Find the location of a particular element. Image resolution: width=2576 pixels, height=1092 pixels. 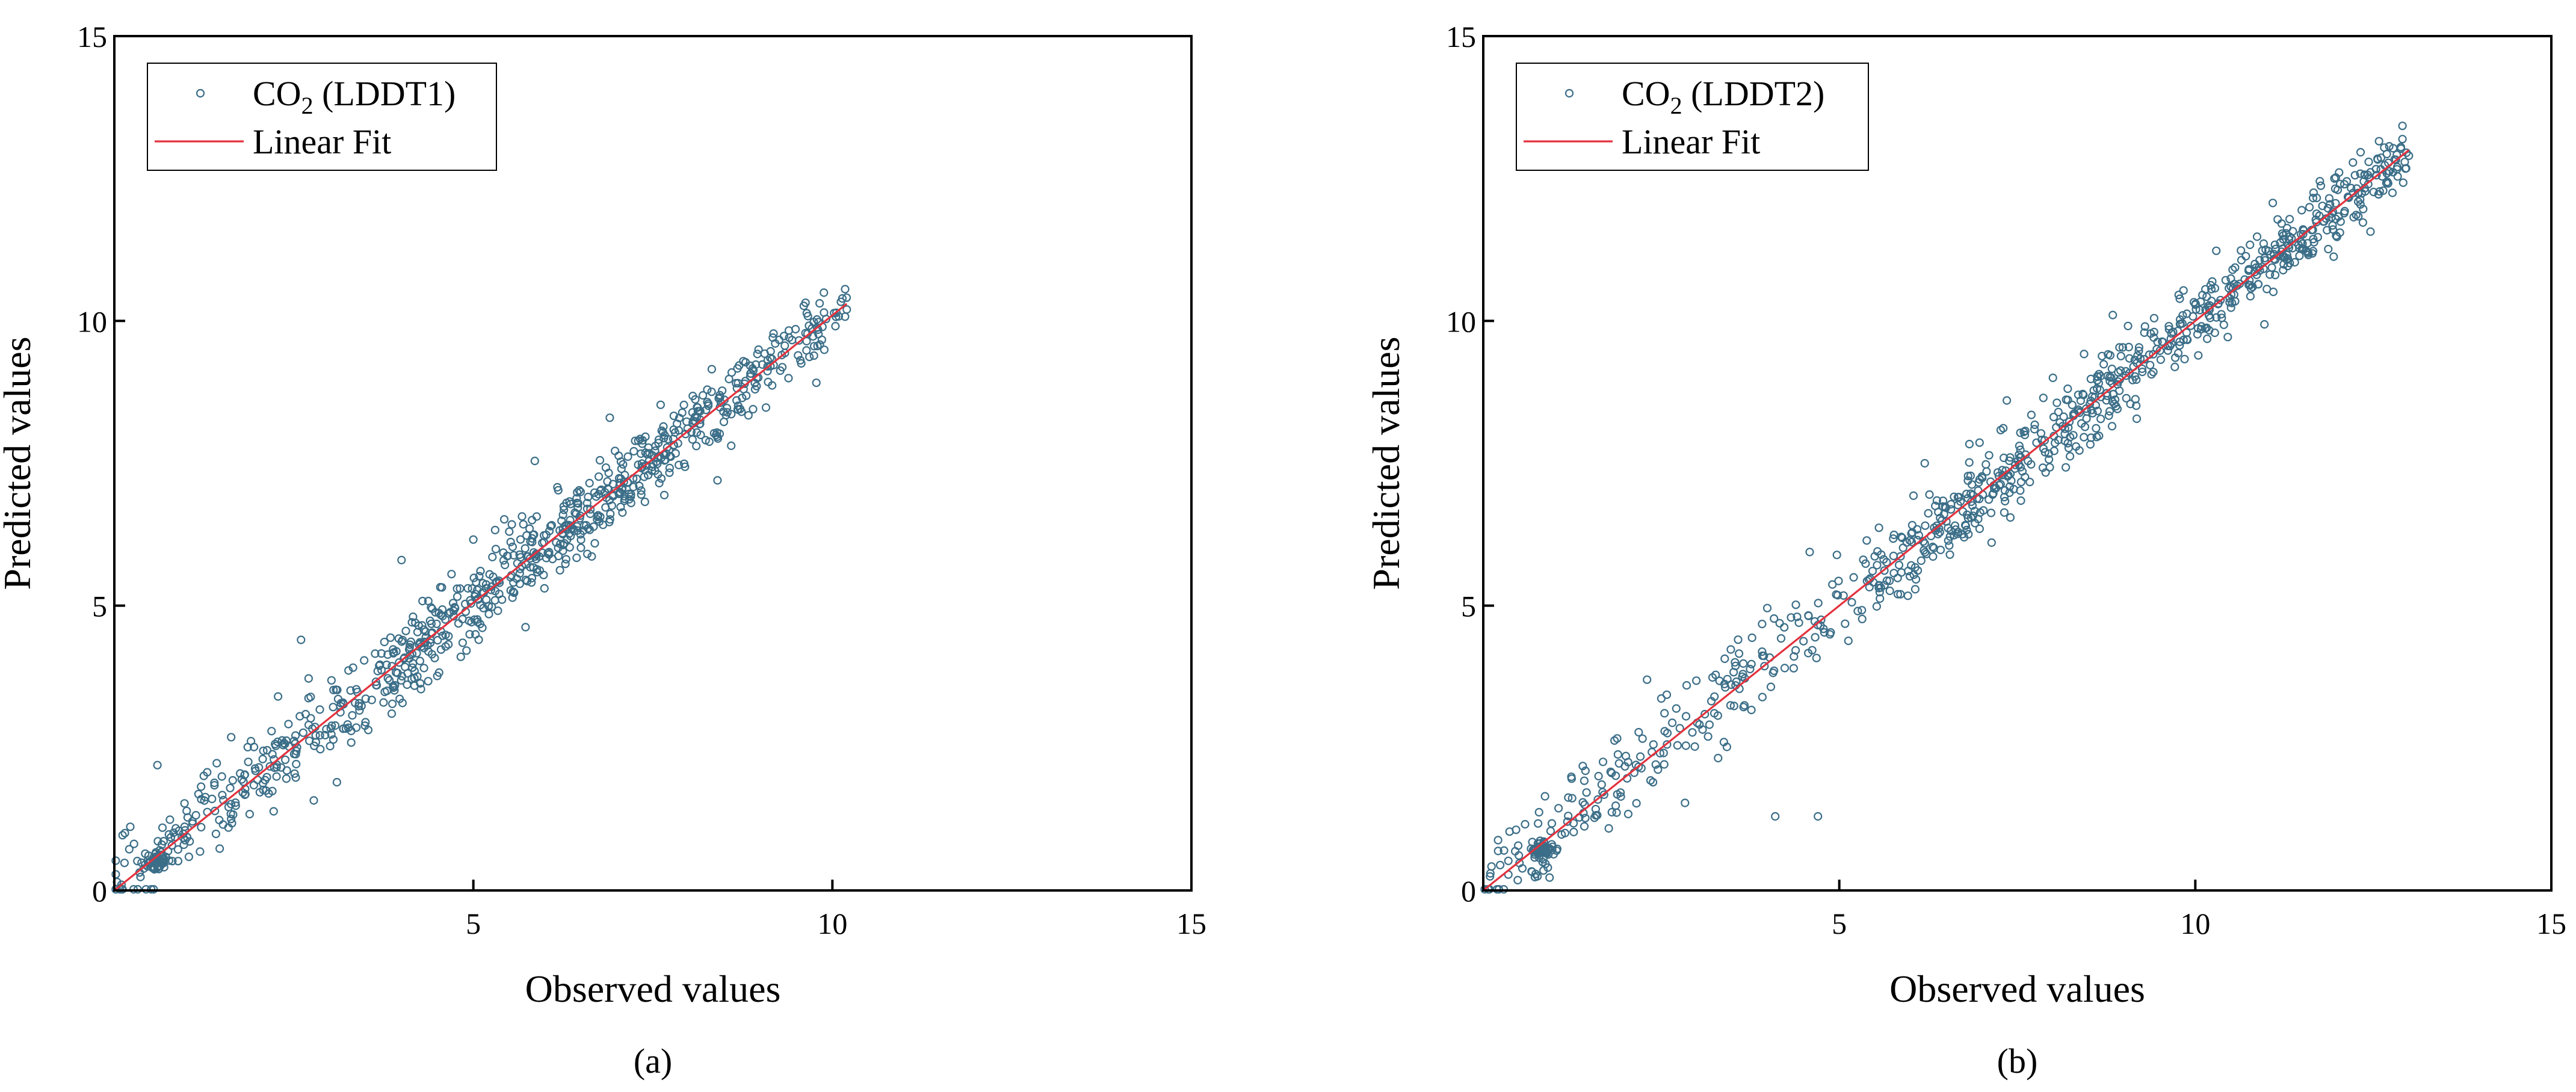

legend-series-label-a: CO2 (LDDT1) is located at coordinates (354, 97).